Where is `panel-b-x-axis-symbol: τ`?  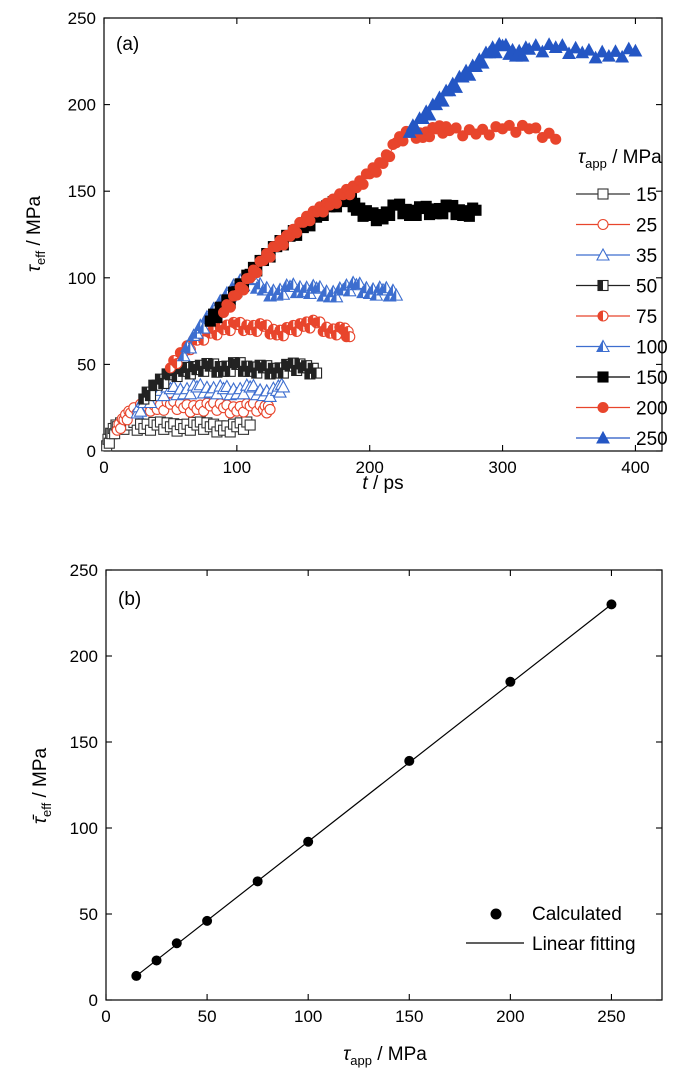 panel-b-x-axis-symbol: τ is located at coordinates (347, 1054).